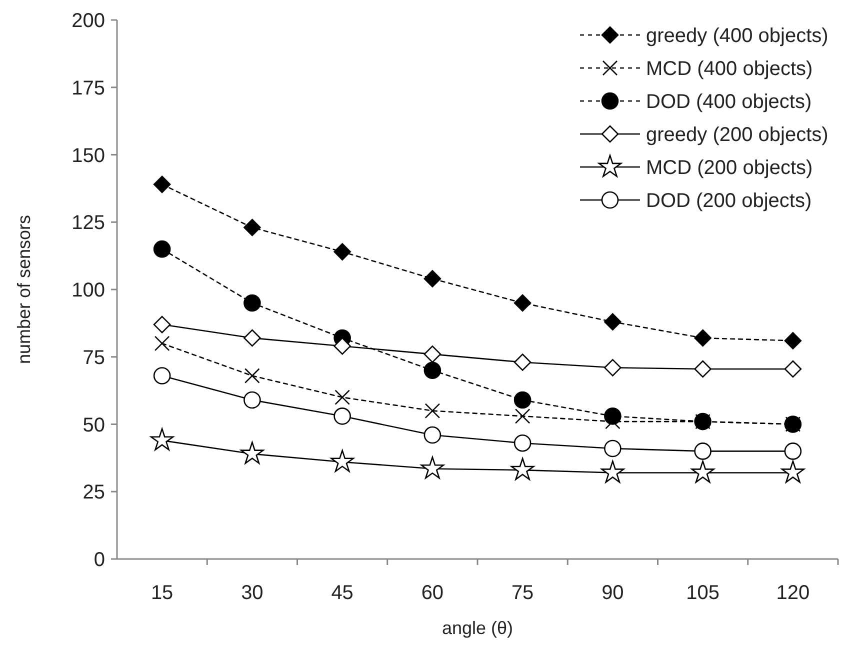 This screenshot has width=845, height=653. Describe the element at coordinates (737, 135) in the screenshot. I see `legend-label: greedy (200 objects)` at that location.